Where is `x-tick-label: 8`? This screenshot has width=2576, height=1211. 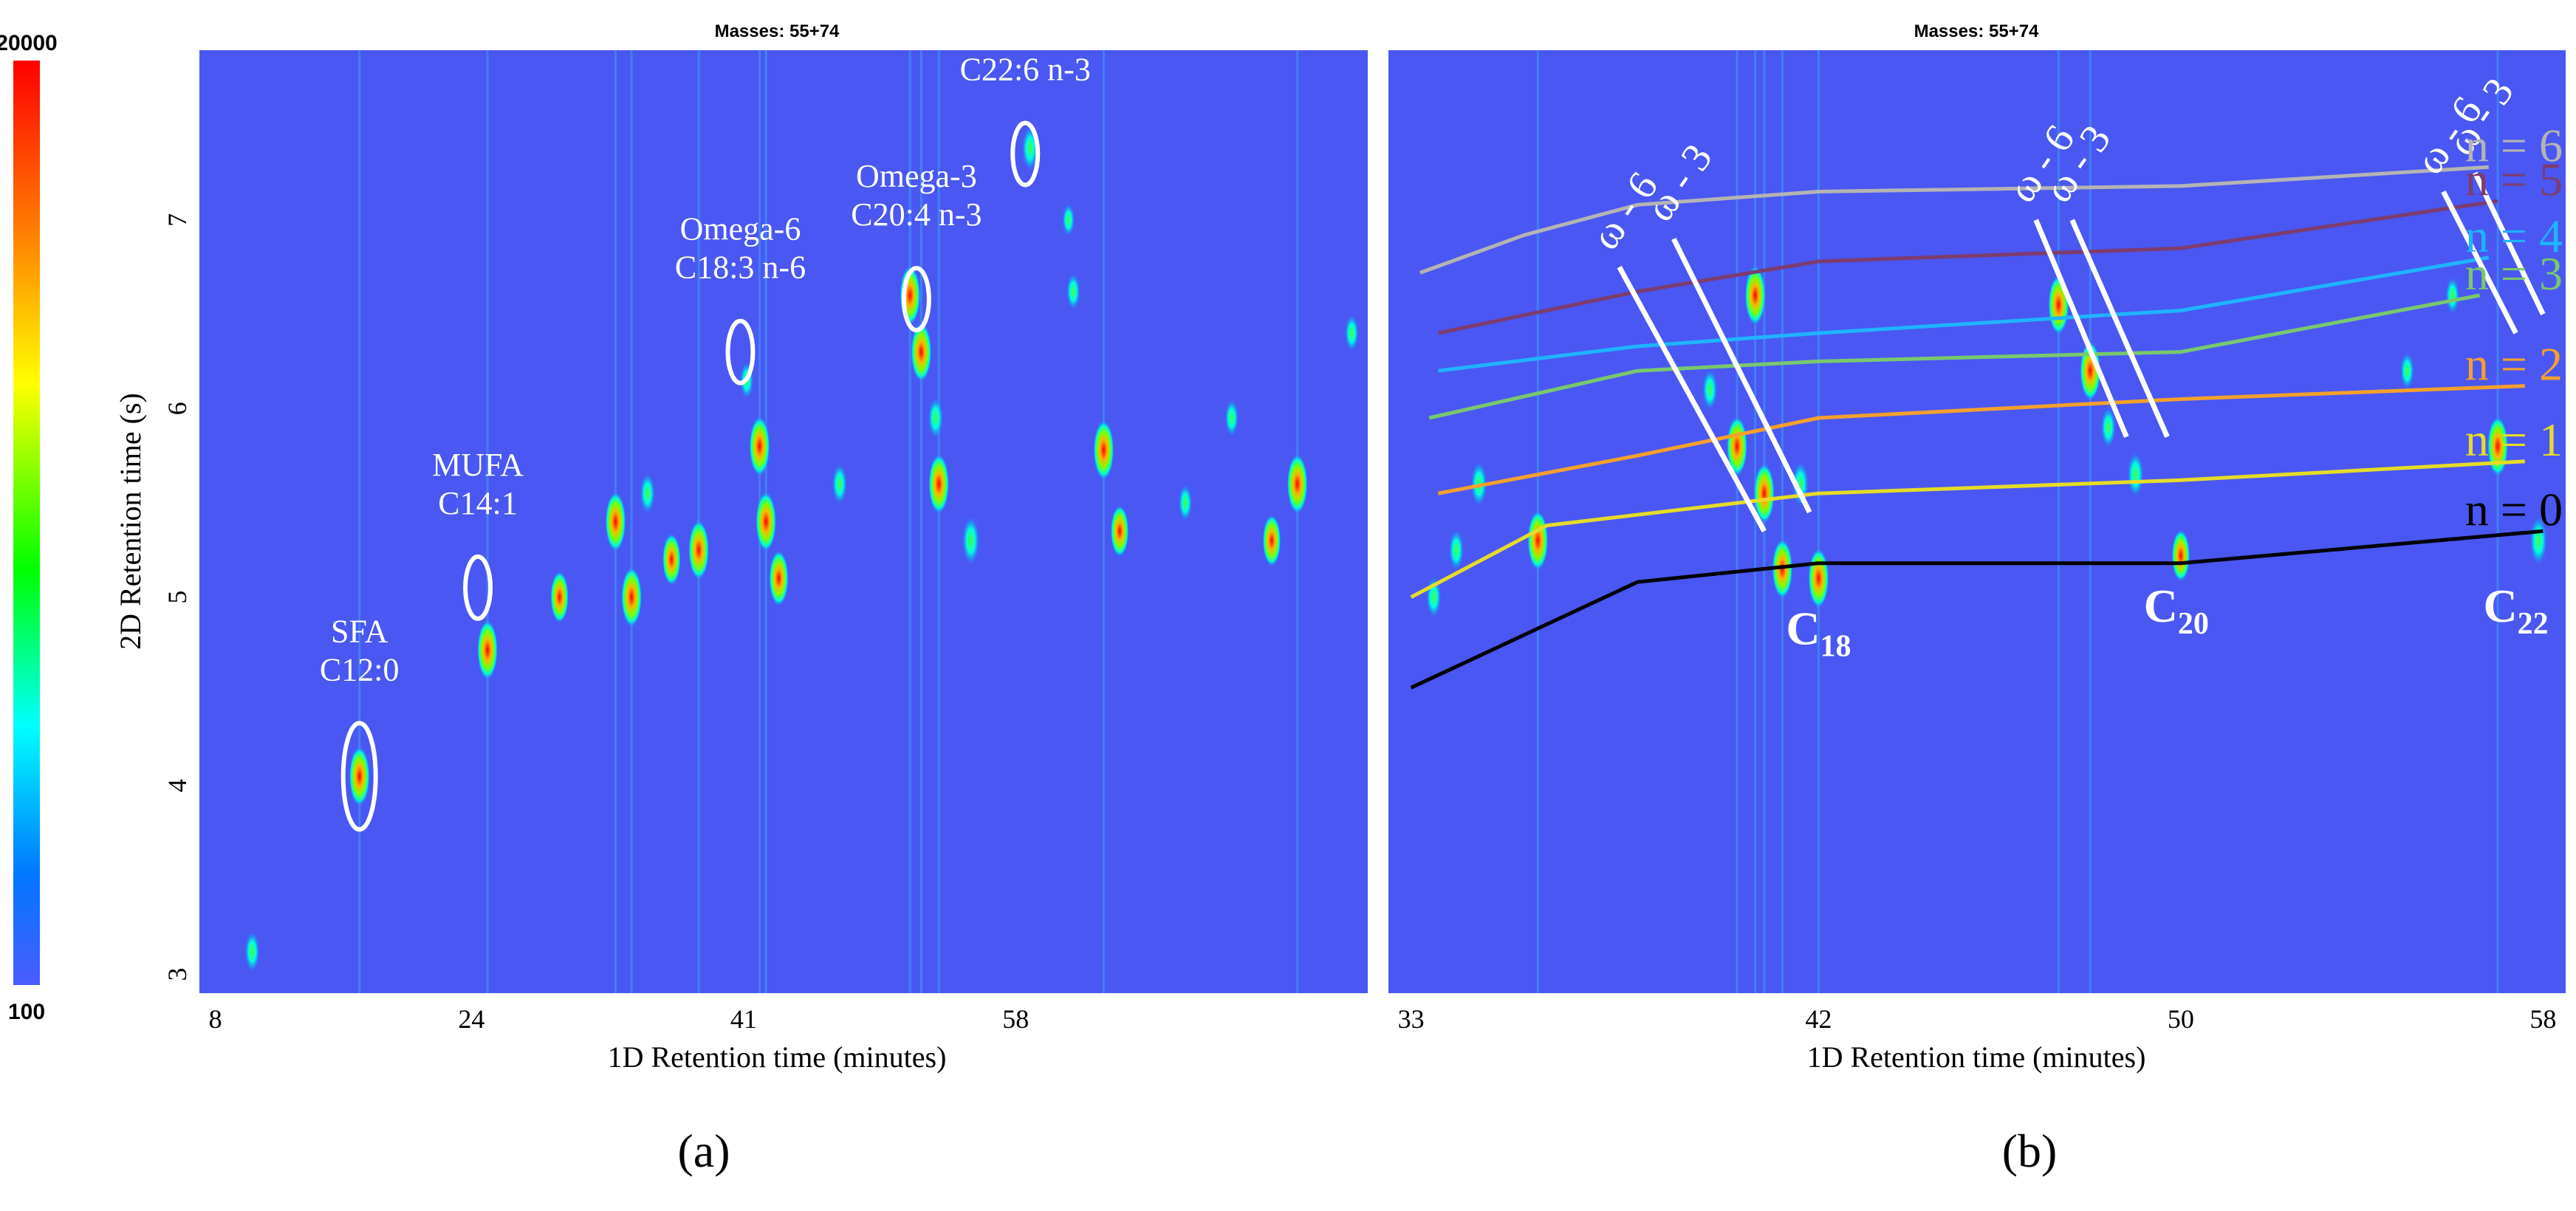
x-tick-label: 8 is located at coordinates (215, 1019).